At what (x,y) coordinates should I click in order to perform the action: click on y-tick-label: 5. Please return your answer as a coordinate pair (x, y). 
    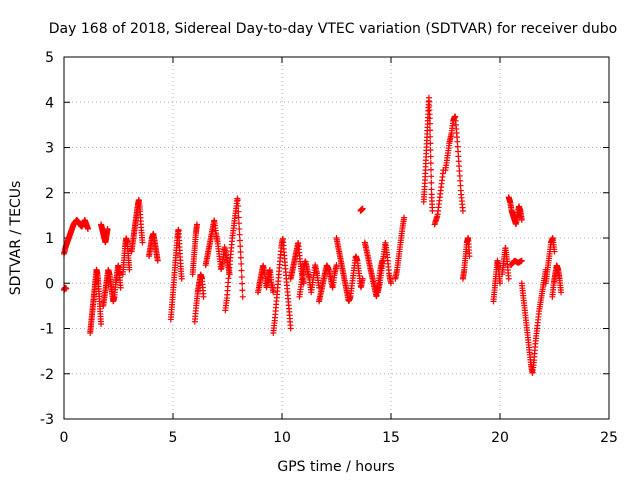
    Looking at the image, I should click on (49, 58).